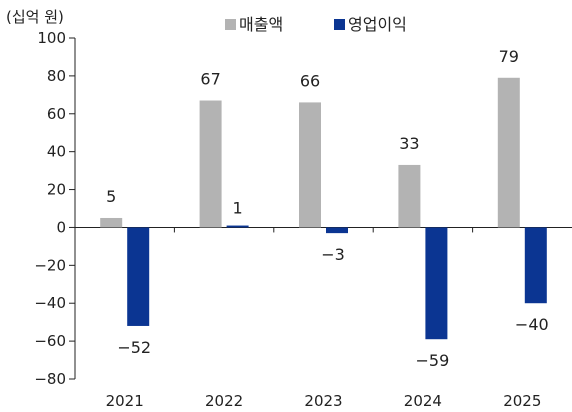 This screenshot has width=572, height=412. I want to click on data-label-operating-profit: 1, so click(238, 208).